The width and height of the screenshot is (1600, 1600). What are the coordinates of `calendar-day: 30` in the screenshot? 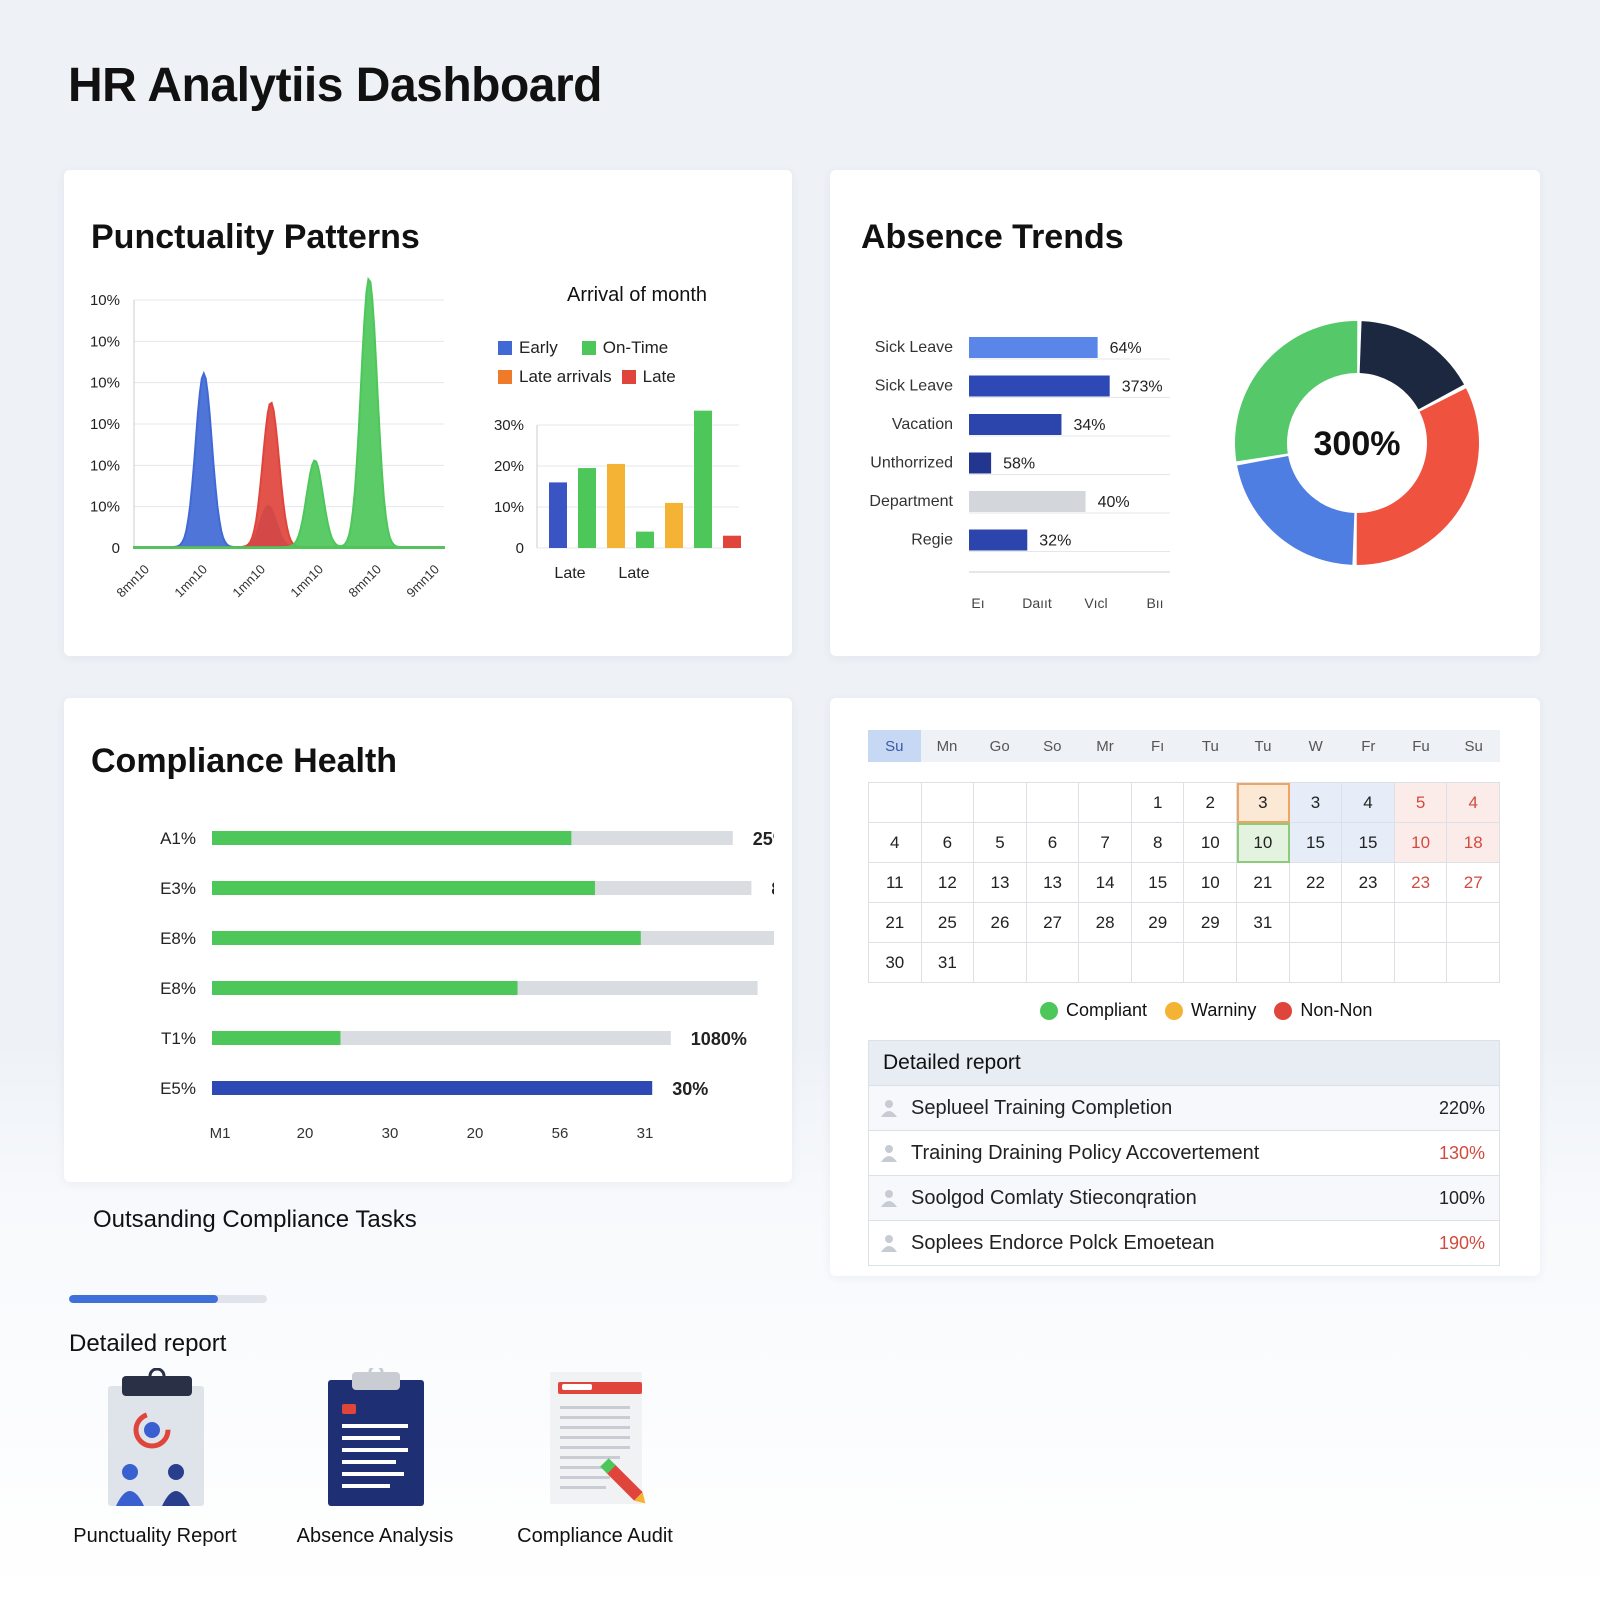 It's located at (895, 963).